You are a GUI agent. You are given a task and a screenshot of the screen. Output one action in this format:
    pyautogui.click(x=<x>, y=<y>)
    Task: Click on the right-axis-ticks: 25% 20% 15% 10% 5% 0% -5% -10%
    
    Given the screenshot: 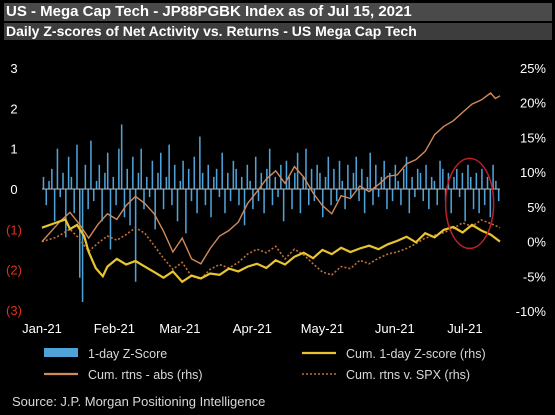 What is the action you would take?
    pyautogui.click(x=531, y=190)
    